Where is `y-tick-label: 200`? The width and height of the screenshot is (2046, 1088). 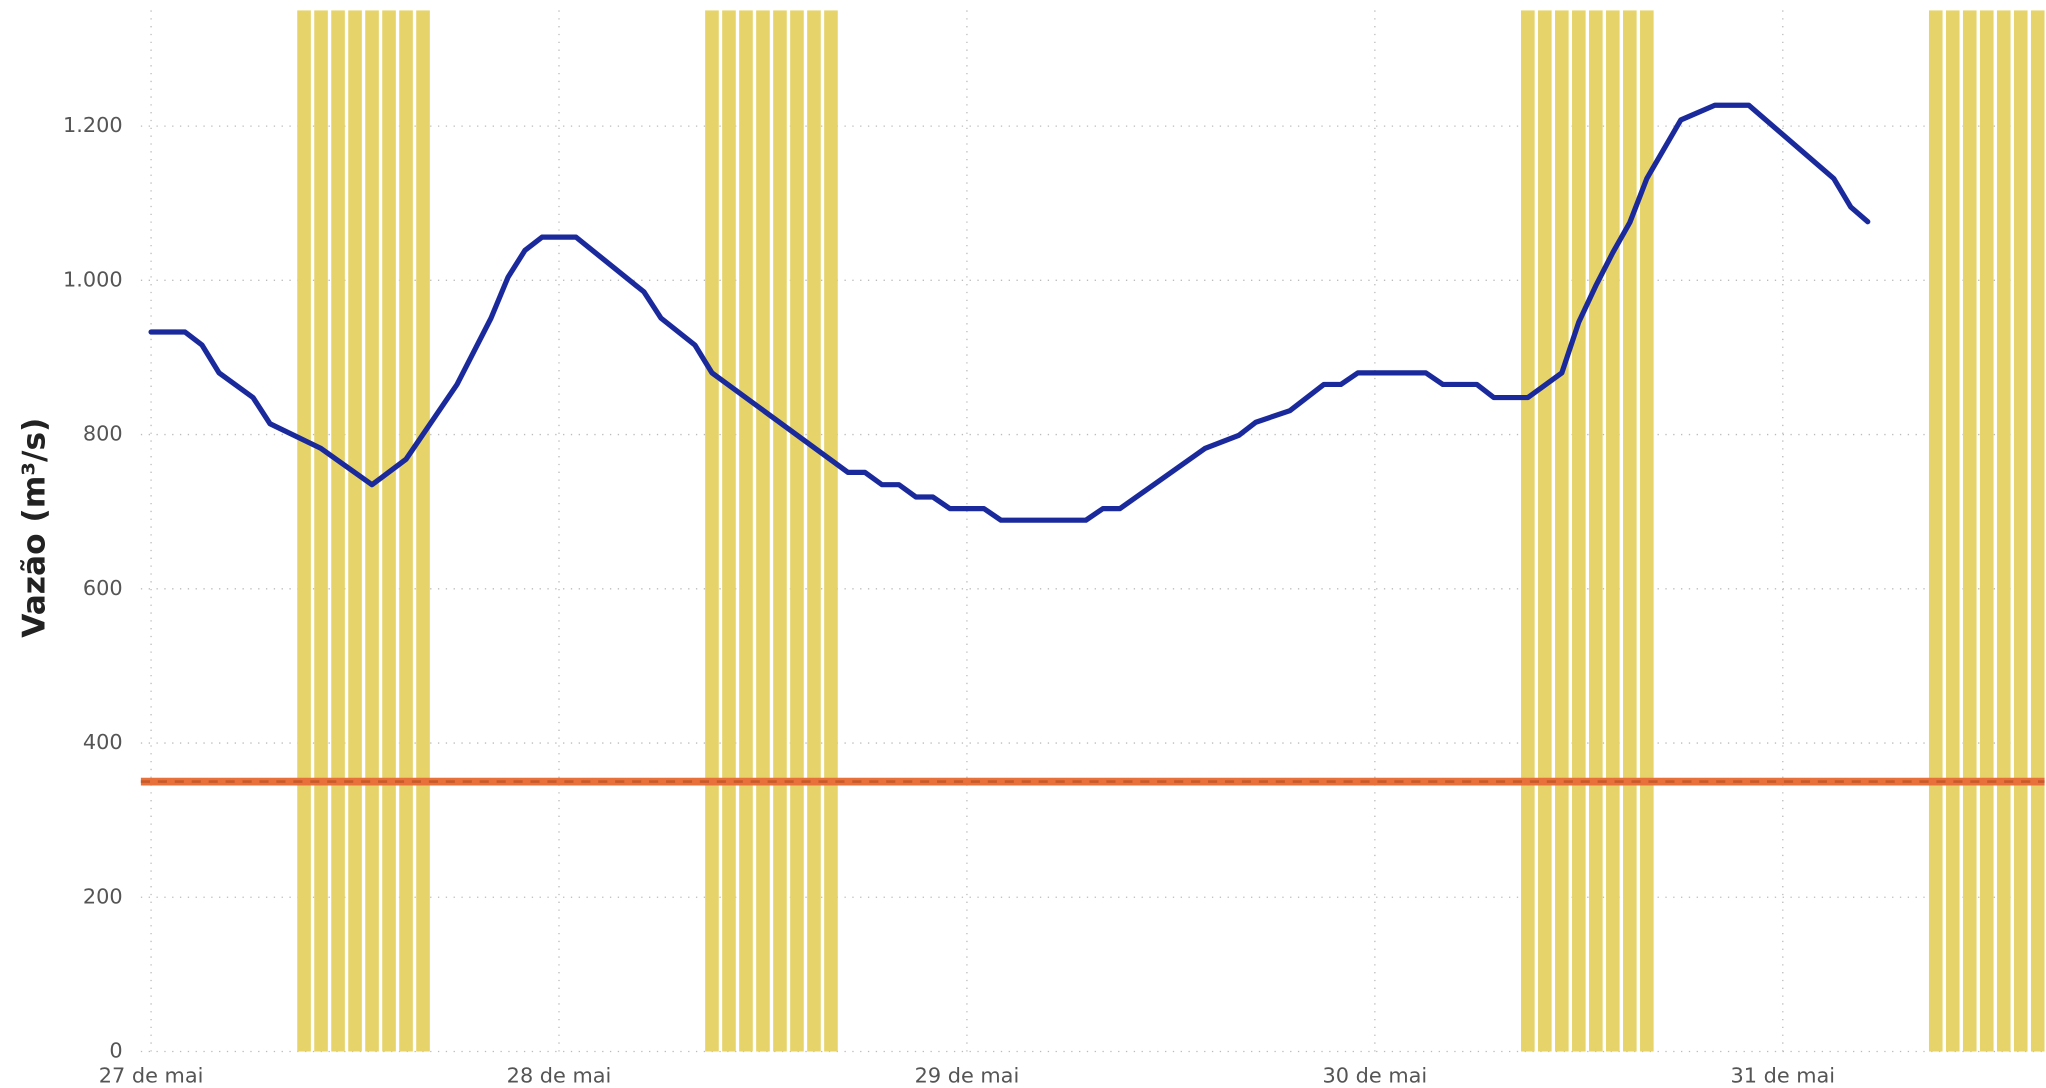
y-tick-label: 200 is located at coordinates (103, 896).